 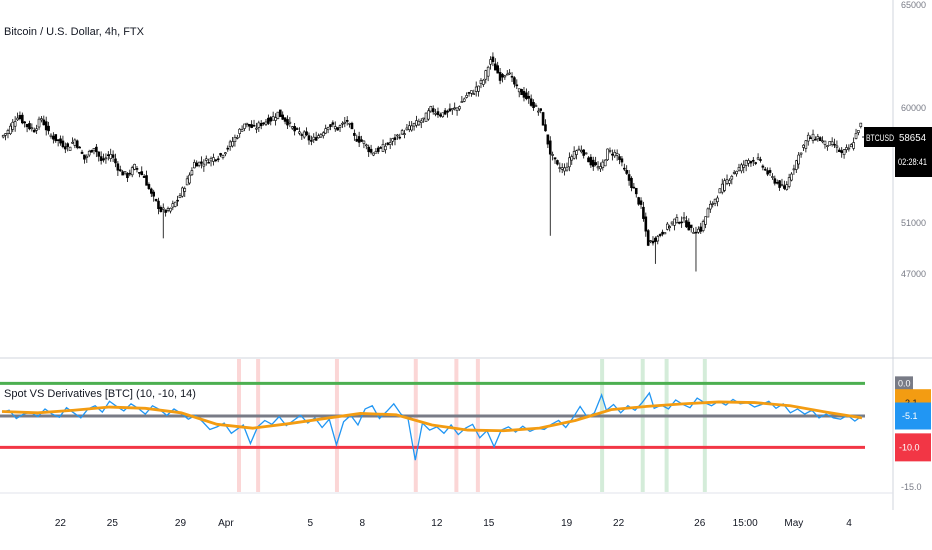 I want to click on indicator-title: Spot VS Derivatives [BTC] (10, -10, 14), so click(x=100, y=394).